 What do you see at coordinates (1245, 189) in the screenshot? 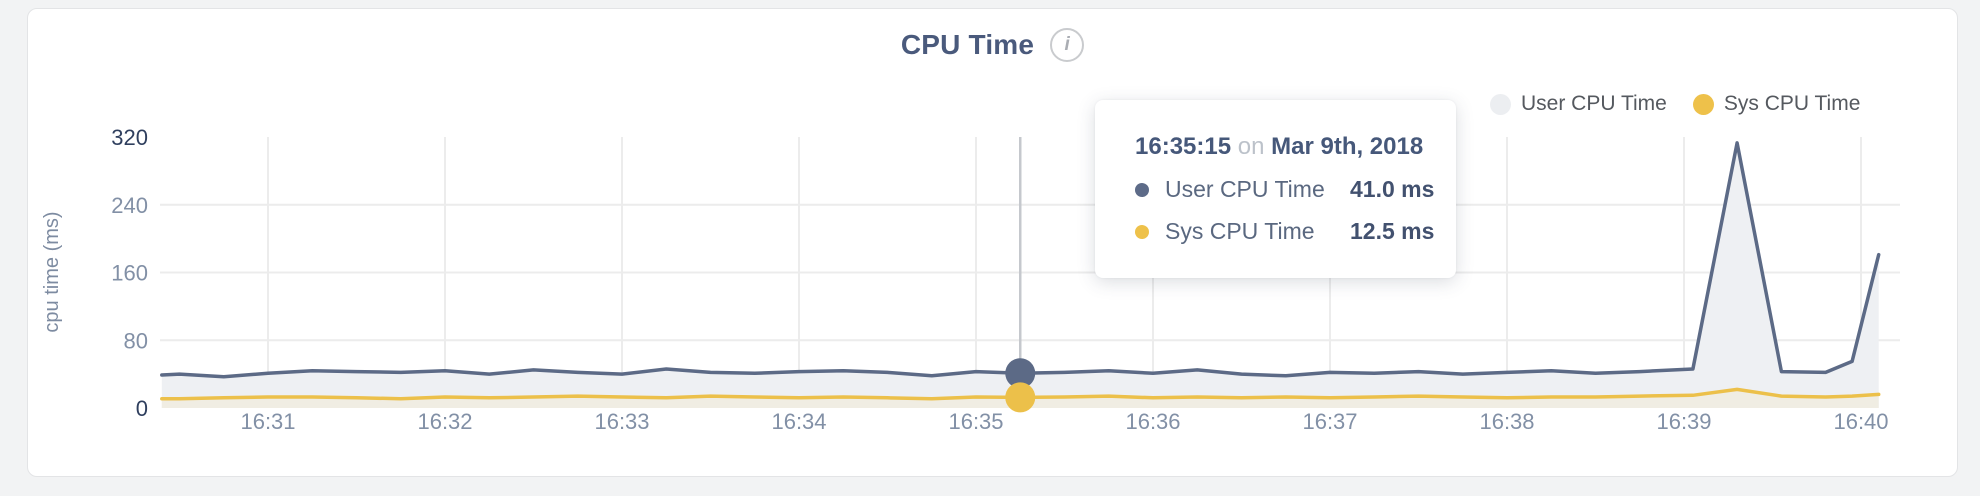
I see `tooltip-label-user: User CPU Time` at bounding box center [1245, 189].